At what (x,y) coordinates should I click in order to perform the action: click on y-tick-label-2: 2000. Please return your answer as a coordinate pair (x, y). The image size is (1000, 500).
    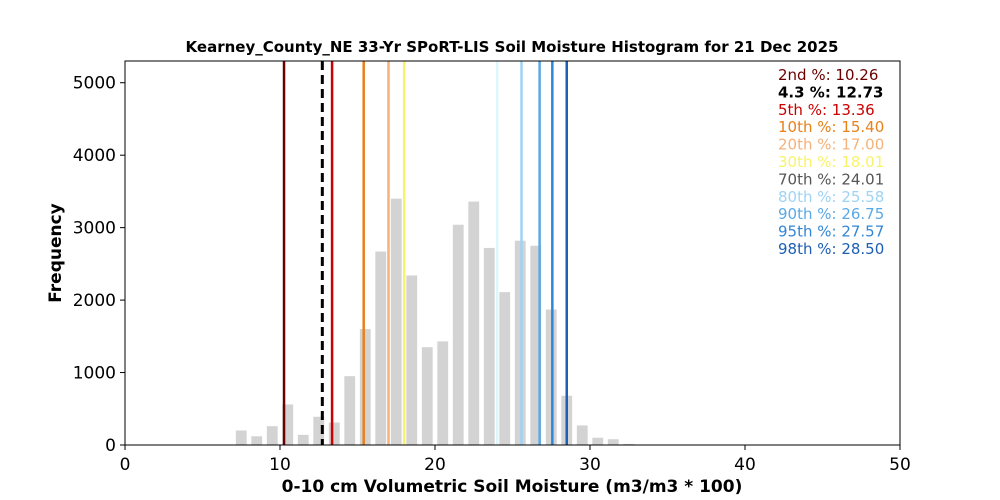
    Looking at the image, I should click on (94, 301).